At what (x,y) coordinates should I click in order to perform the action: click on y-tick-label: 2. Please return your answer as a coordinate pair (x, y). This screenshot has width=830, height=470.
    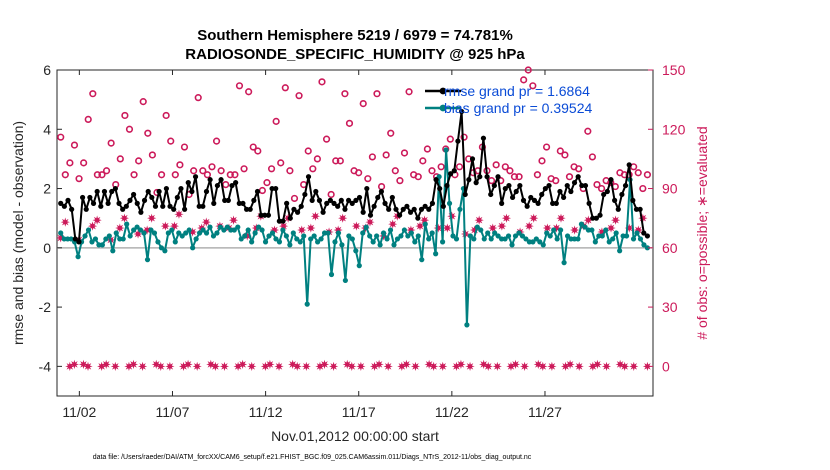
    Looking at the image, I should click on (47, 189).